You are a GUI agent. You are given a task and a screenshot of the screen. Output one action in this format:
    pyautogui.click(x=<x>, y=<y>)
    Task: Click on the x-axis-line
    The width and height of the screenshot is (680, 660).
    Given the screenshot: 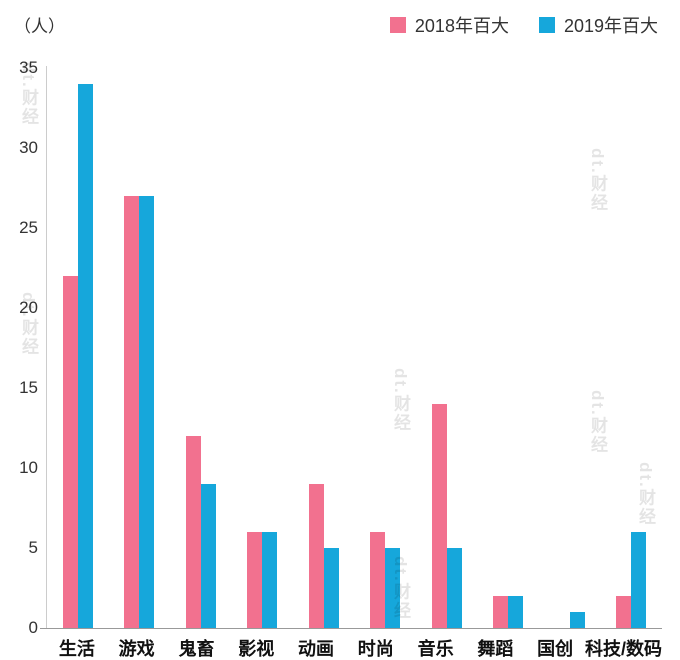 What is the action you would take?
    pyautogui.click(x=351, y=628)
    